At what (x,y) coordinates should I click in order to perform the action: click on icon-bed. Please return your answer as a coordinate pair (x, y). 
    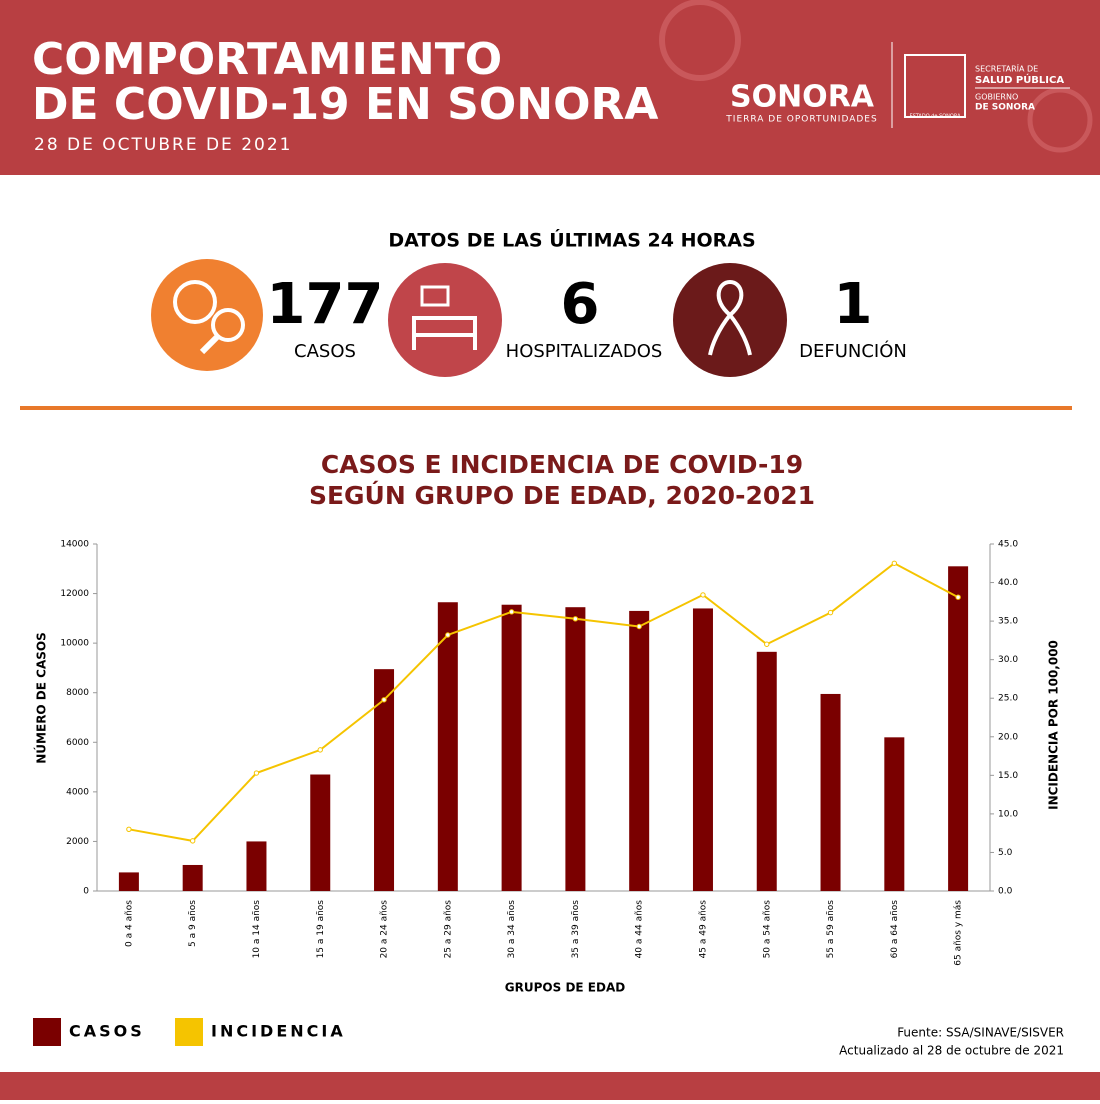
    Looking at the image, I should click on (444, 333).